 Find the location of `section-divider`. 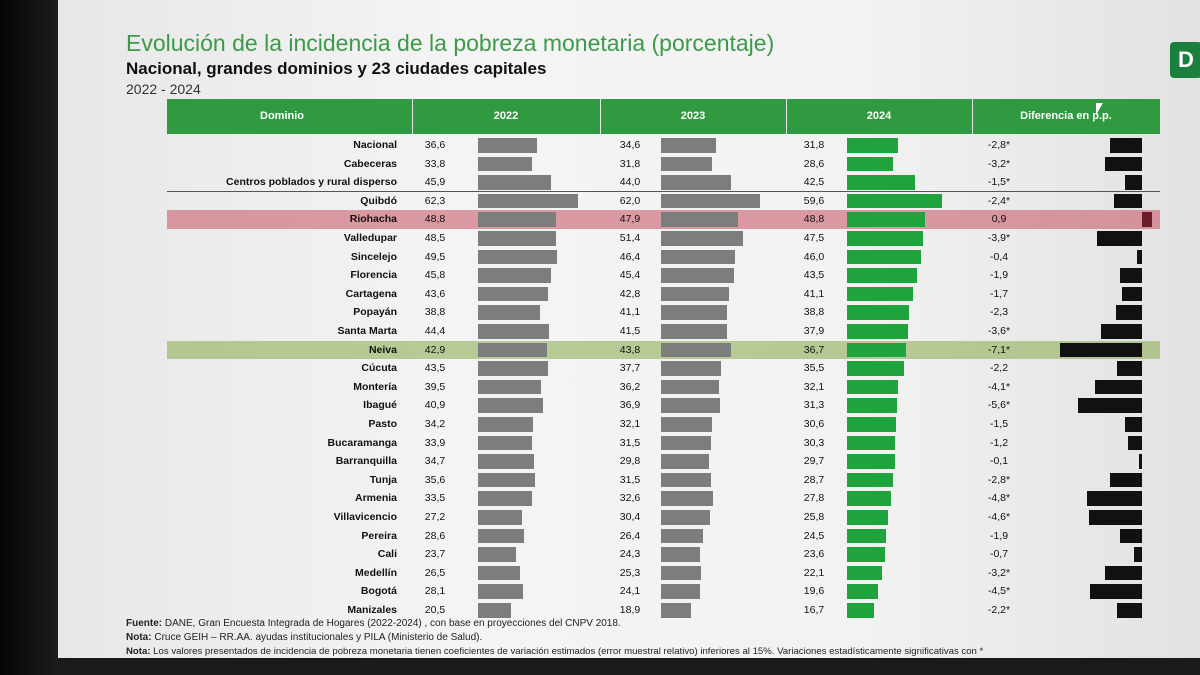

section-divider is located at coordinates (663, 192).